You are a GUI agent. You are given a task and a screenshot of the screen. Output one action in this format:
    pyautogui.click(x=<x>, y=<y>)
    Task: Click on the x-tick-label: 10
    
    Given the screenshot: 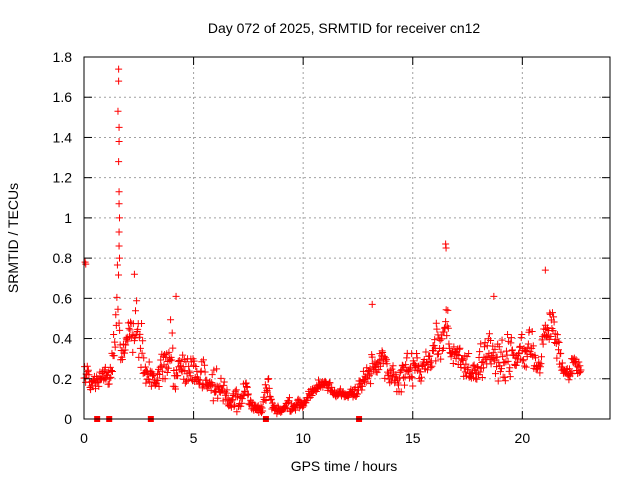 What is the action you would take?
    pyautogui.click(x=303, y=438)
    